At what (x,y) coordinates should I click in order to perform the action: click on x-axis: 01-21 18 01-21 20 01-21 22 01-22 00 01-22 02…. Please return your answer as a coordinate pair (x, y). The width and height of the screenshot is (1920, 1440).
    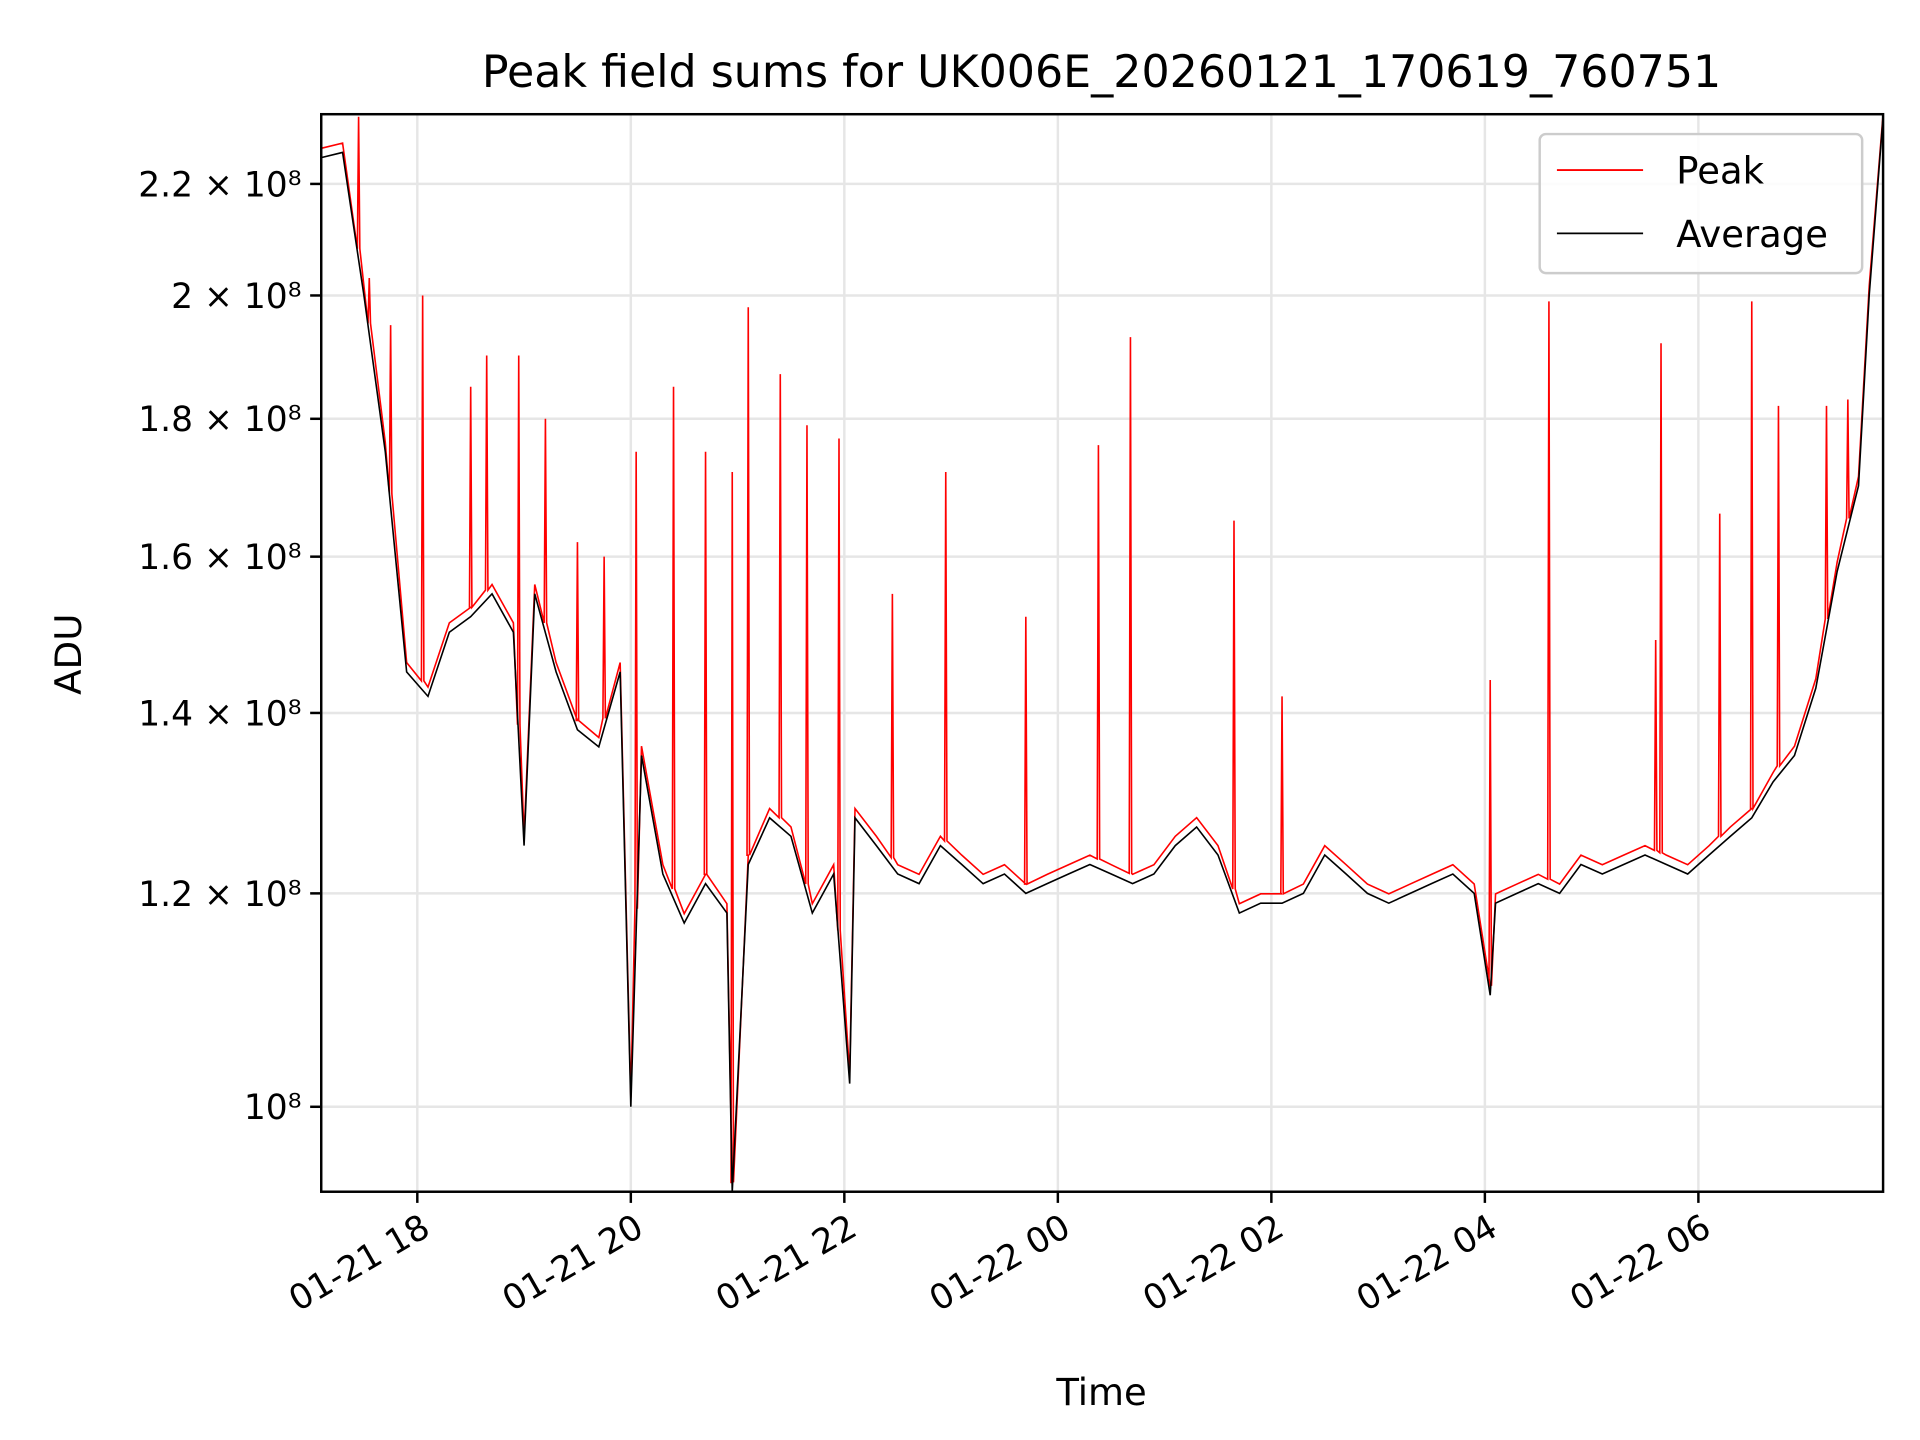
    Looking at the image, I should click on (1000, 1255).